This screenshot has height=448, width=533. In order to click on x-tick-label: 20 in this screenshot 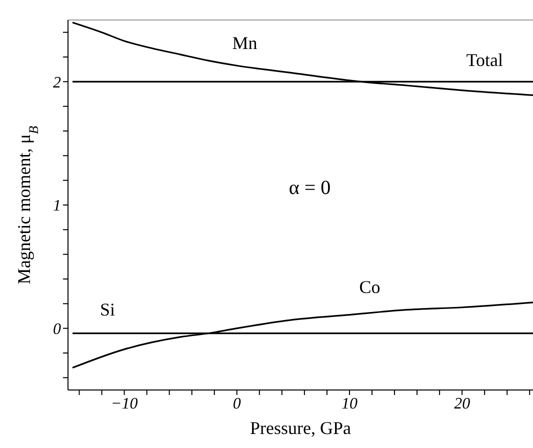, I will do `click(462, 403)`.